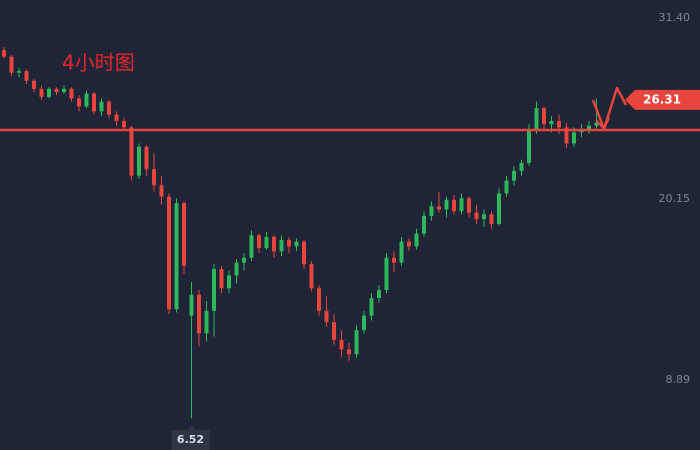 The image size is (700, 450). I want to click on low-label: 6.52, so click(190, 439).